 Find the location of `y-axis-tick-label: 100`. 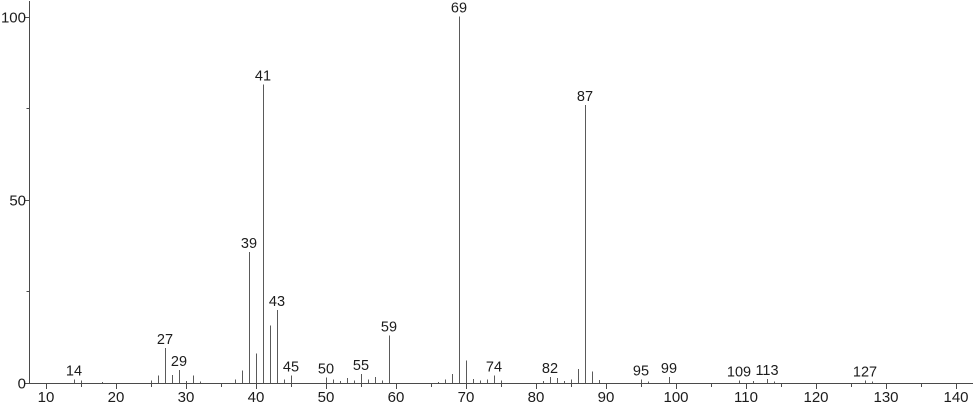

y-axis-tick-label: 100 is located at coordinates (13, 18).